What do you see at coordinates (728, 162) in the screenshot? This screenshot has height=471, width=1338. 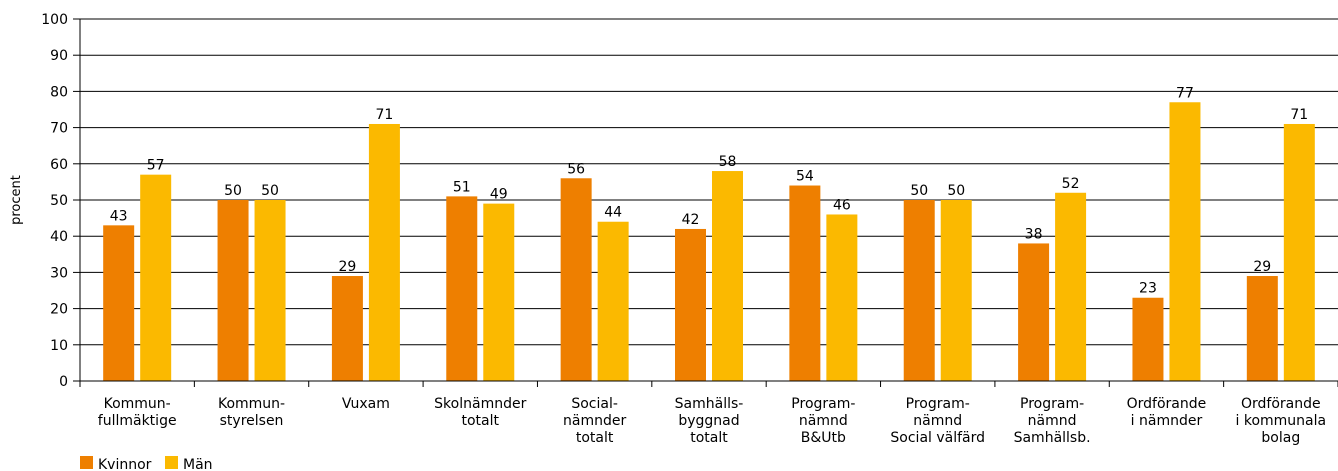 I see `value-label: 58` at bounding box center [728, 162].